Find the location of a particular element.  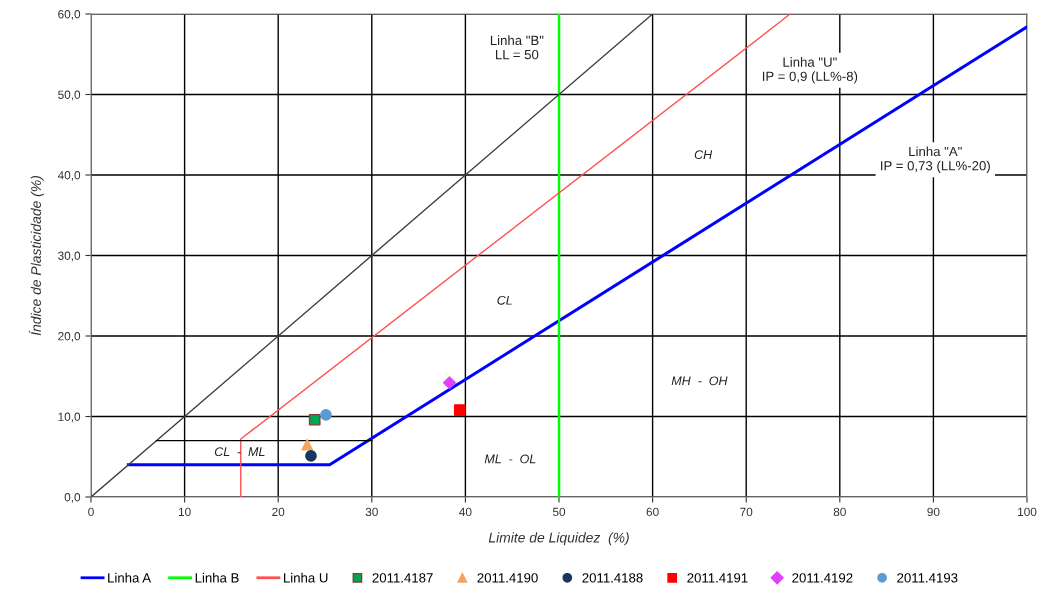

y-tick-label: 60,0 is located at coordinates (69, 15).